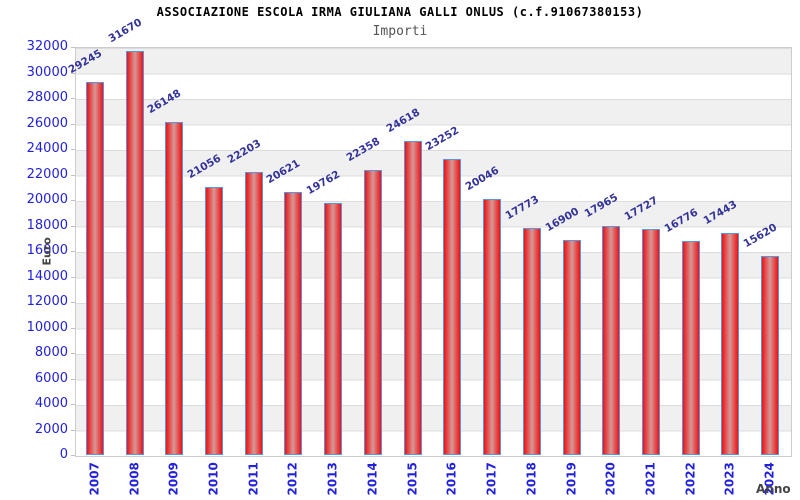  I want to click on x-axis-tick-label: 2007, so click(94, 479).